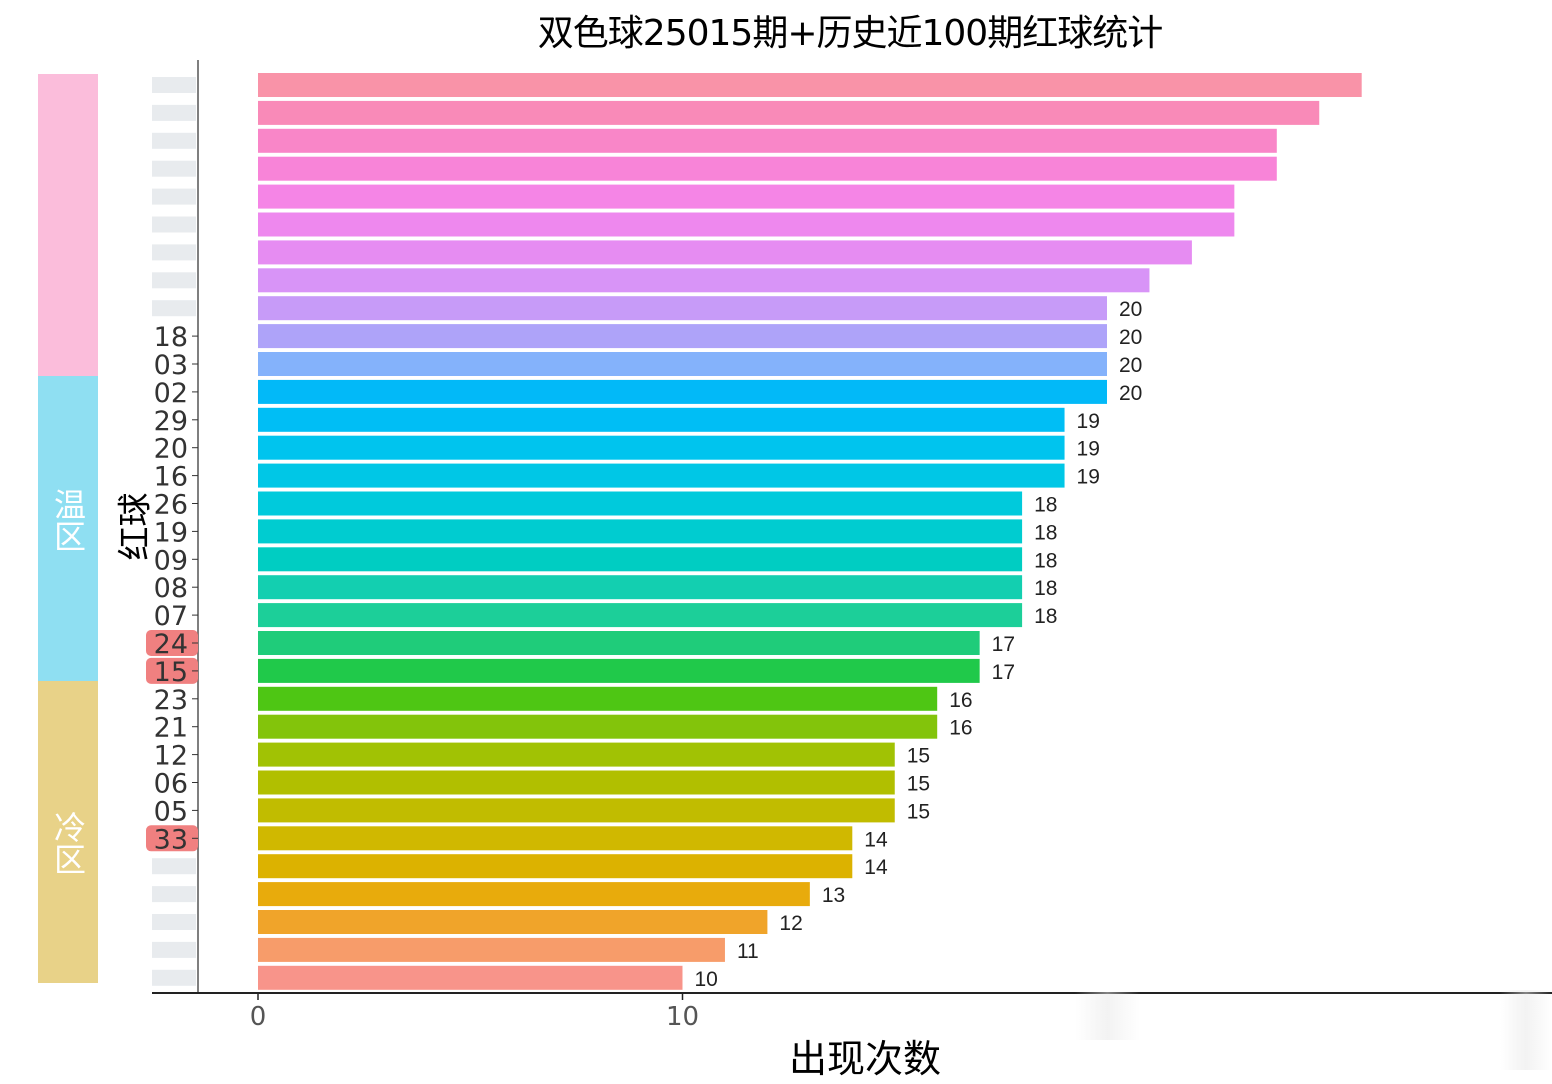 The height and width of the screenshot is (1084, 1552). I want to click on y-tick-label: 24, so click(171, 644).